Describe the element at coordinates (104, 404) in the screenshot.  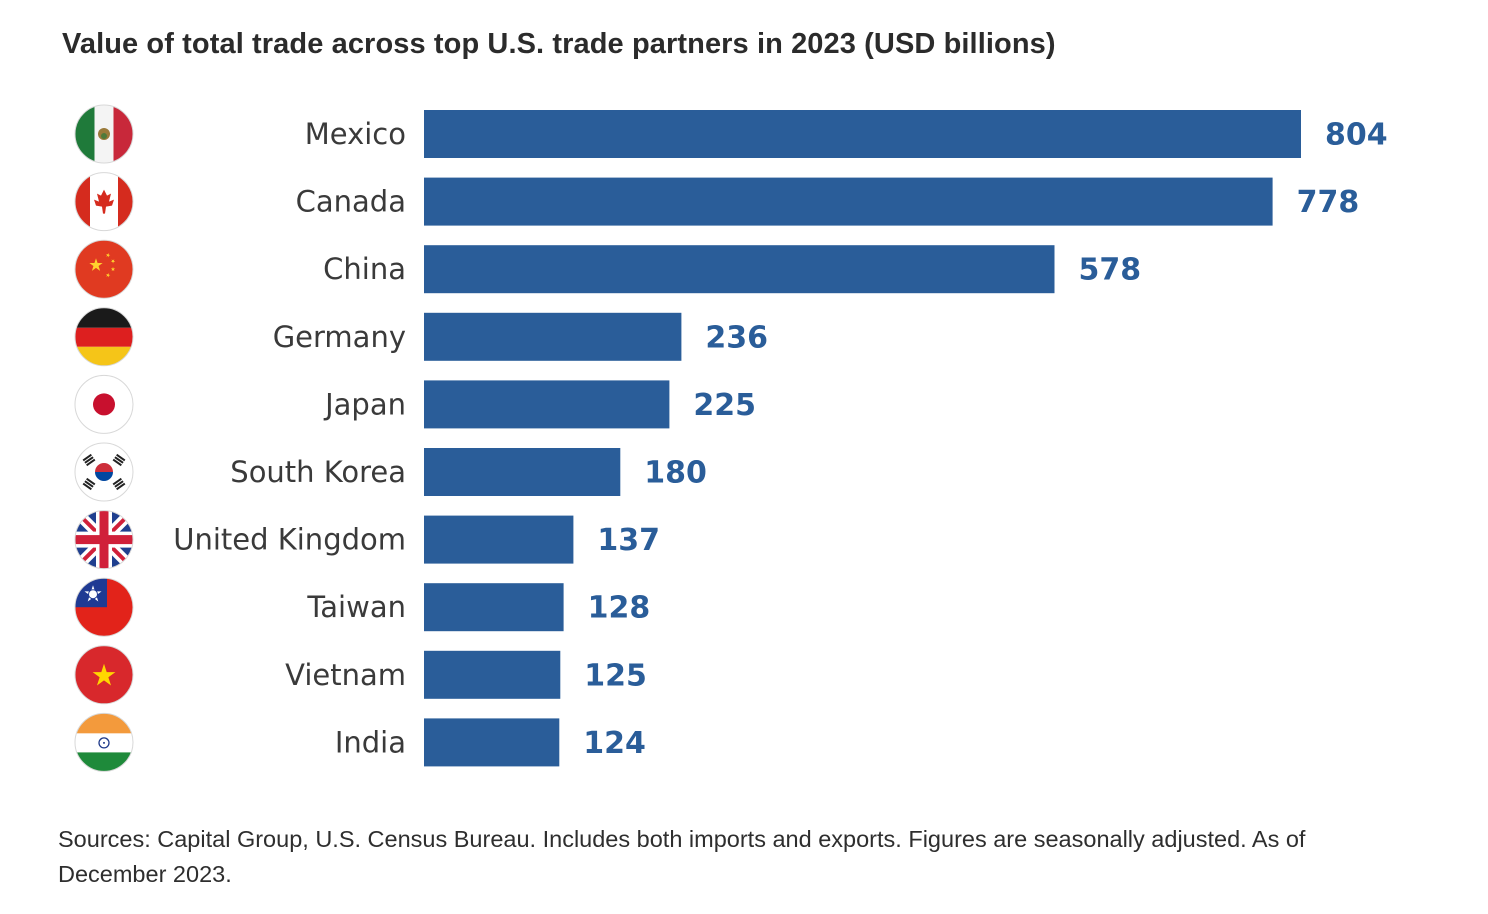
I see `japan-flag-icon` at that location.